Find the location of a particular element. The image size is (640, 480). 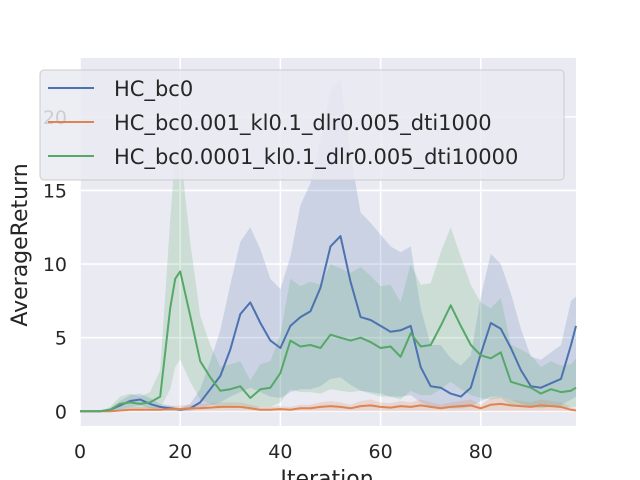

x-axis-label: Iteration is located at coordinates (326, 473).